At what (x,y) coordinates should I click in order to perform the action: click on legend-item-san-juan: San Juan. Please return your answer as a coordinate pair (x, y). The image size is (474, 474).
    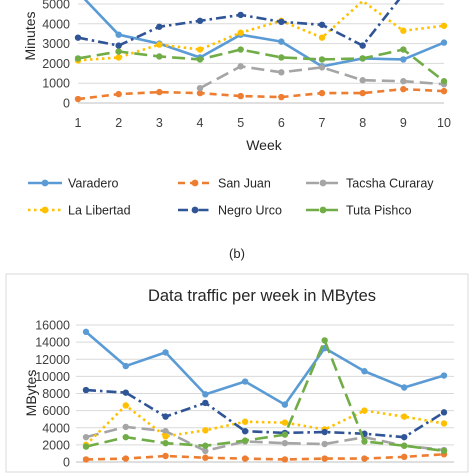
    Looking at the image, I should click on (224, 184).